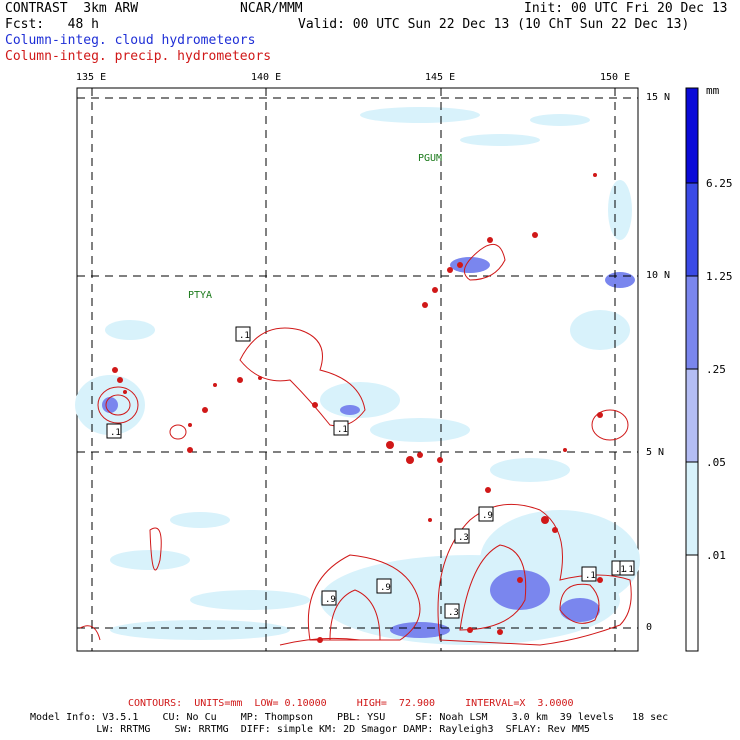  What do you see at coordinates (649, 627) in the screenshot?
I see `lat-label-0: 0` at bounding box center [649, 627].